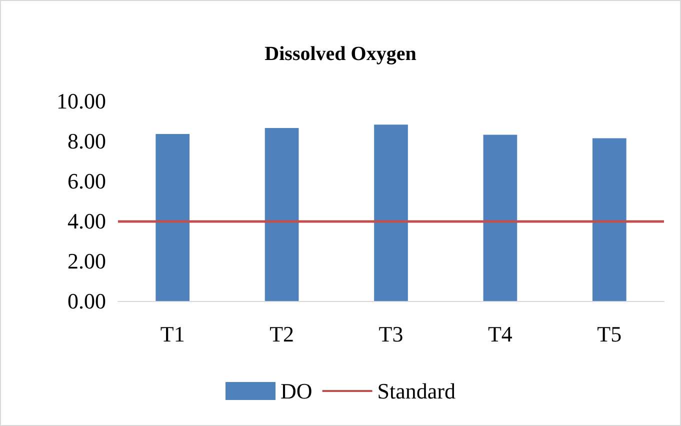 This screenshot has height=426, width=681. I want to click on y-tick-label: 10.00, so click(81, 101).